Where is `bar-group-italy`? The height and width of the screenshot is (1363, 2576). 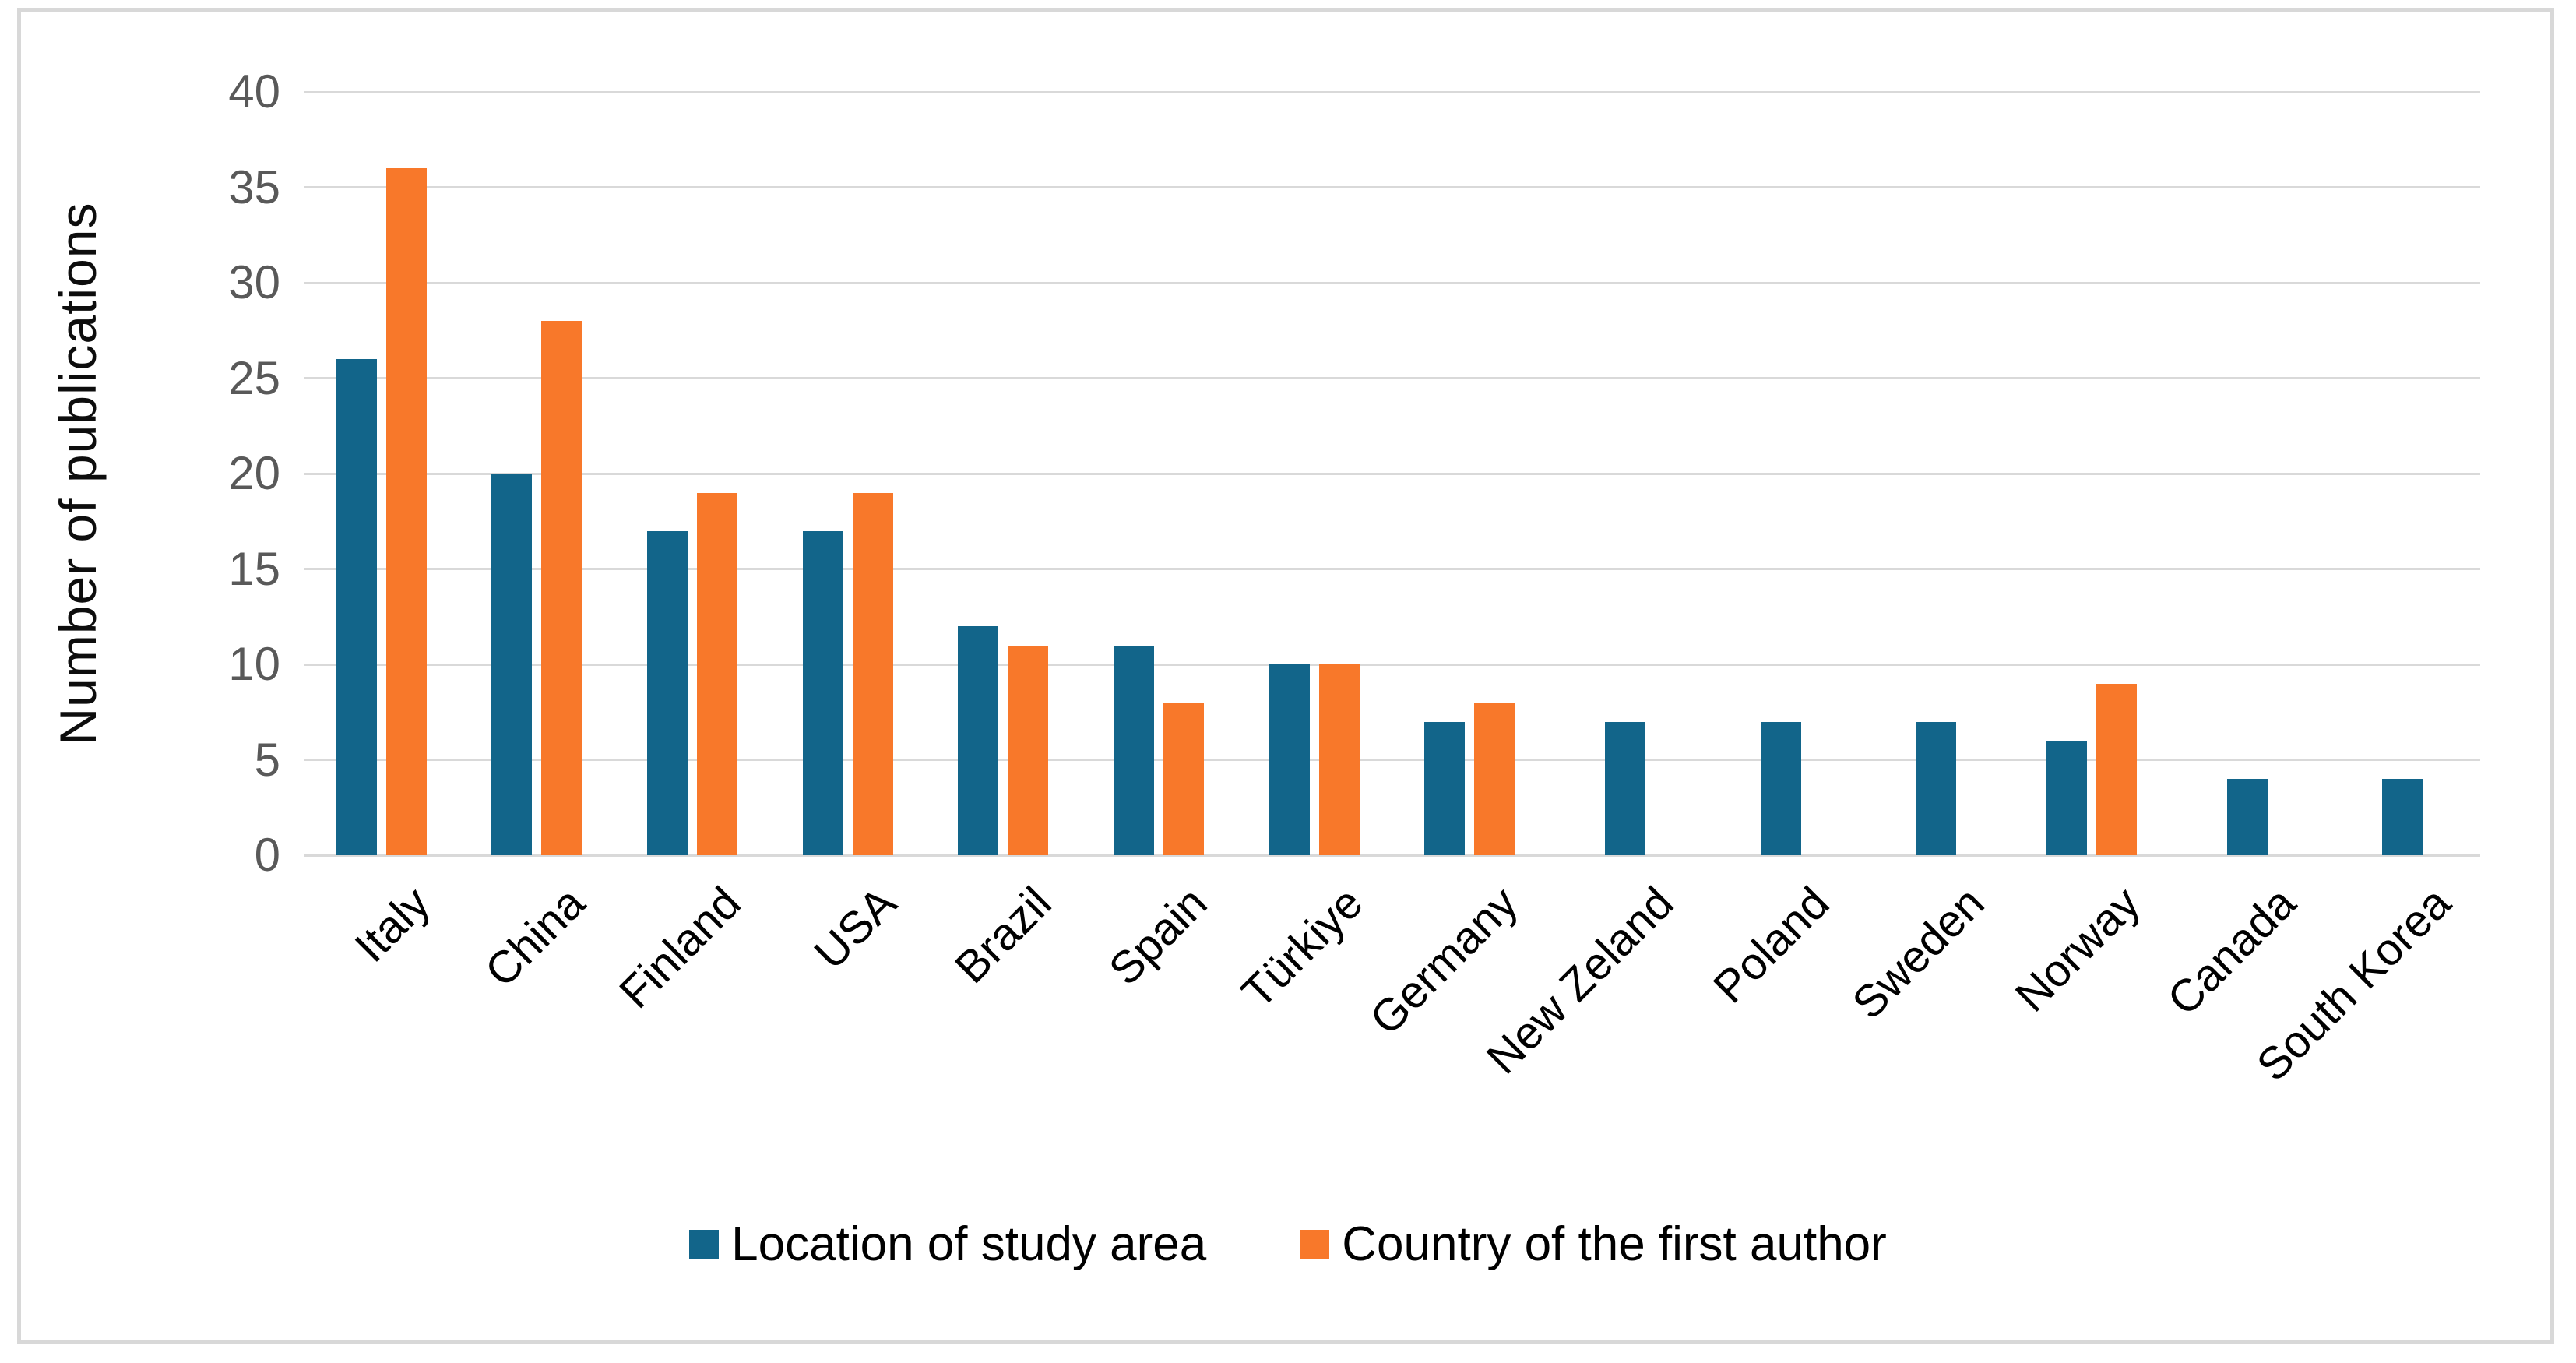 bar-group-italy is located at coordinates (381, 511).